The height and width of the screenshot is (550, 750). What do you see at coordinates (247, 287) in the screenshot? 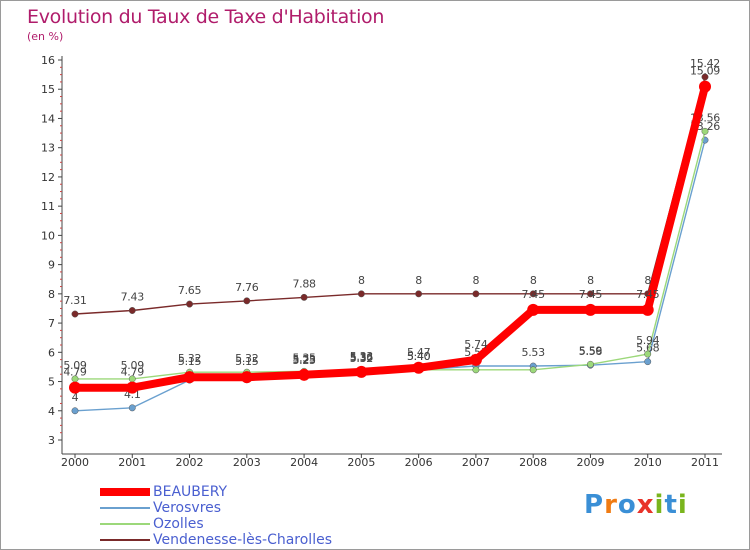
I see `data-label-vendenesse-l-s-charolles: 7.76` at bounding box center [247, 287].